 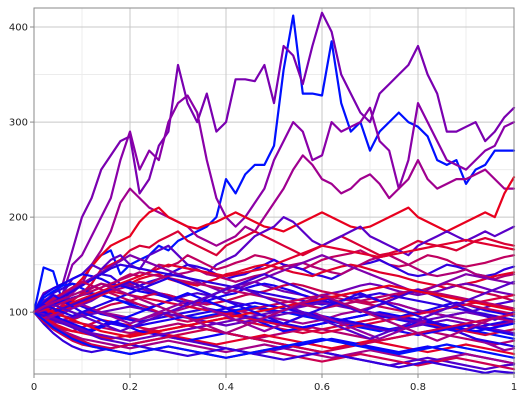 What do you see at coordinates (18, 28) in the screenshot?
I see `y-tick-label: 400` at bounding box center [18, 28].